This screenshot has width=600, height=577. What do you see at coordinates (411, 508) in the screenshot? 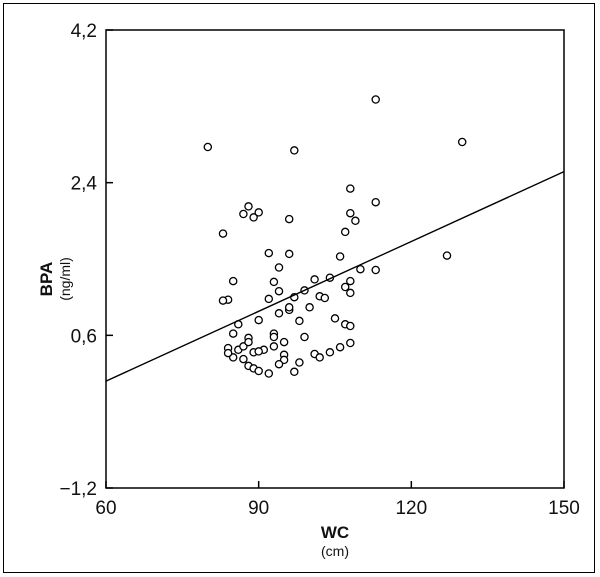
I see `x-tick-label: 120` at bounding box center [411, 508].